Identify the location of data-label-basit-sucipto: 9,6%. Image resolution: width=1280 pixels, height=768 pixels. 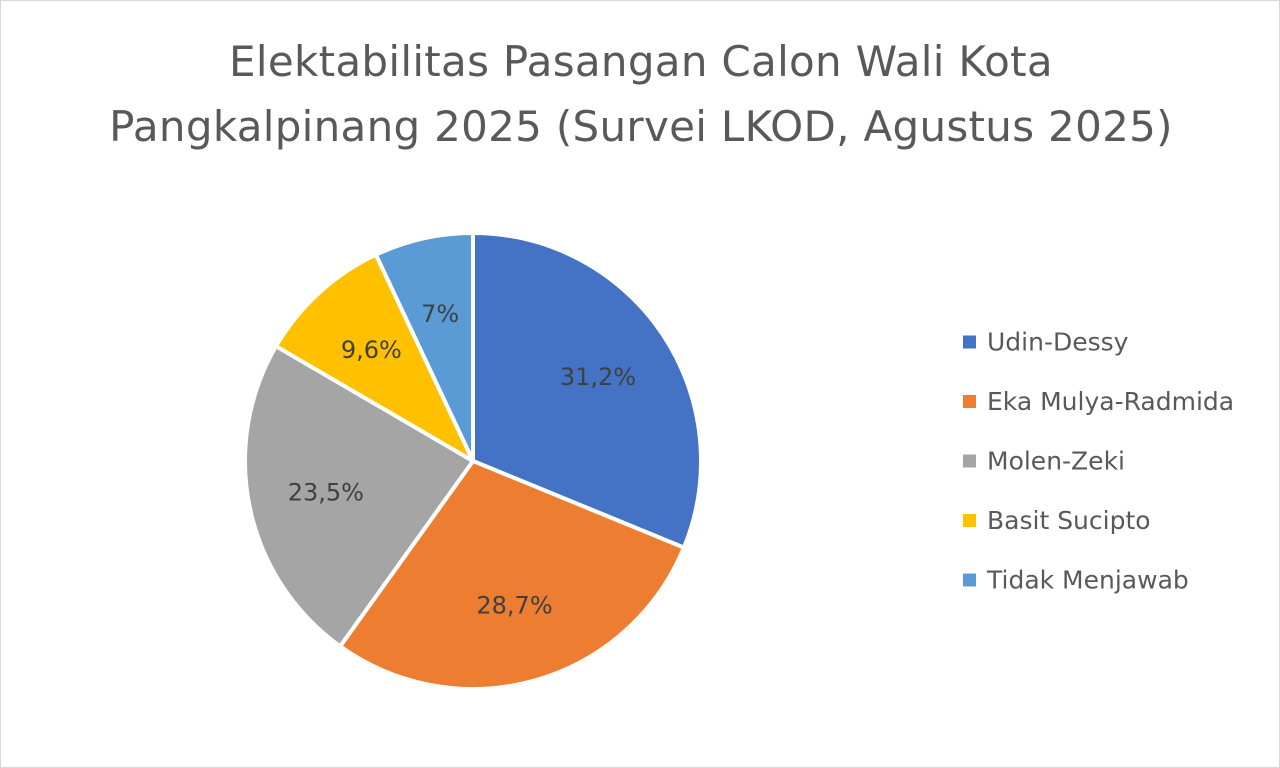
(371, 350).